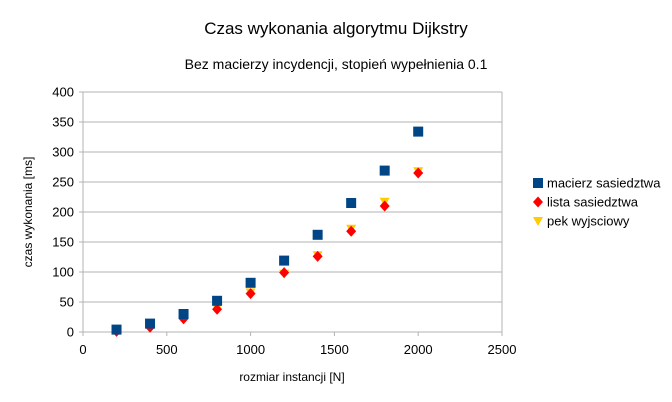 This screenshot has height=402, width=672. Describe the element at coordinates (63, 242) in the screenshot. I see `y-tick-label: 150` at that location.